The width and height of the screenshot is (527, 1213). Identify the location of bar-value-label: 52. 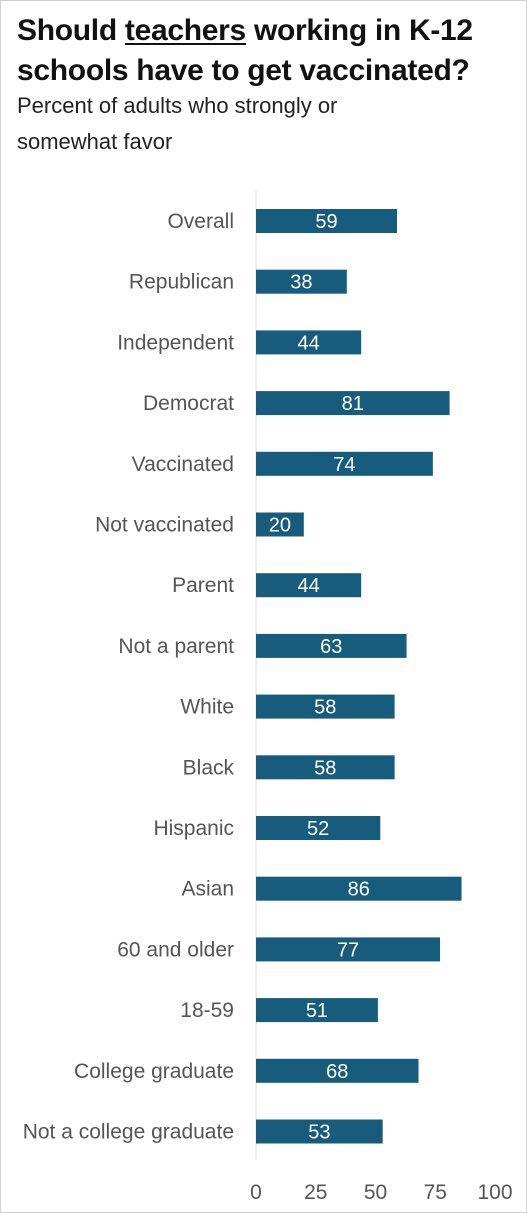
(318, 829).